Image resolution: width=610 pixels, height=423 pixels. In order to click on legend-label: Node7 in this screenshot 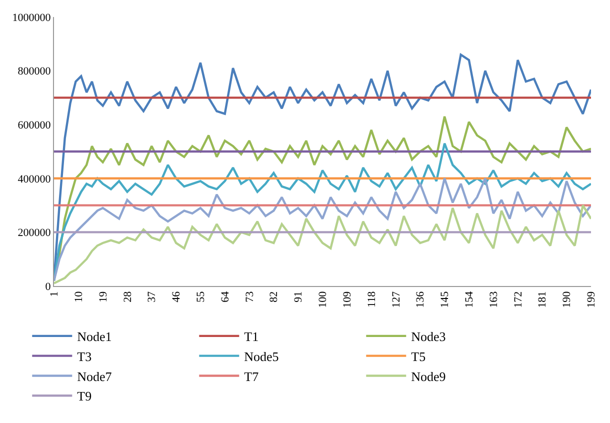, I will do `click(94, 376)`.